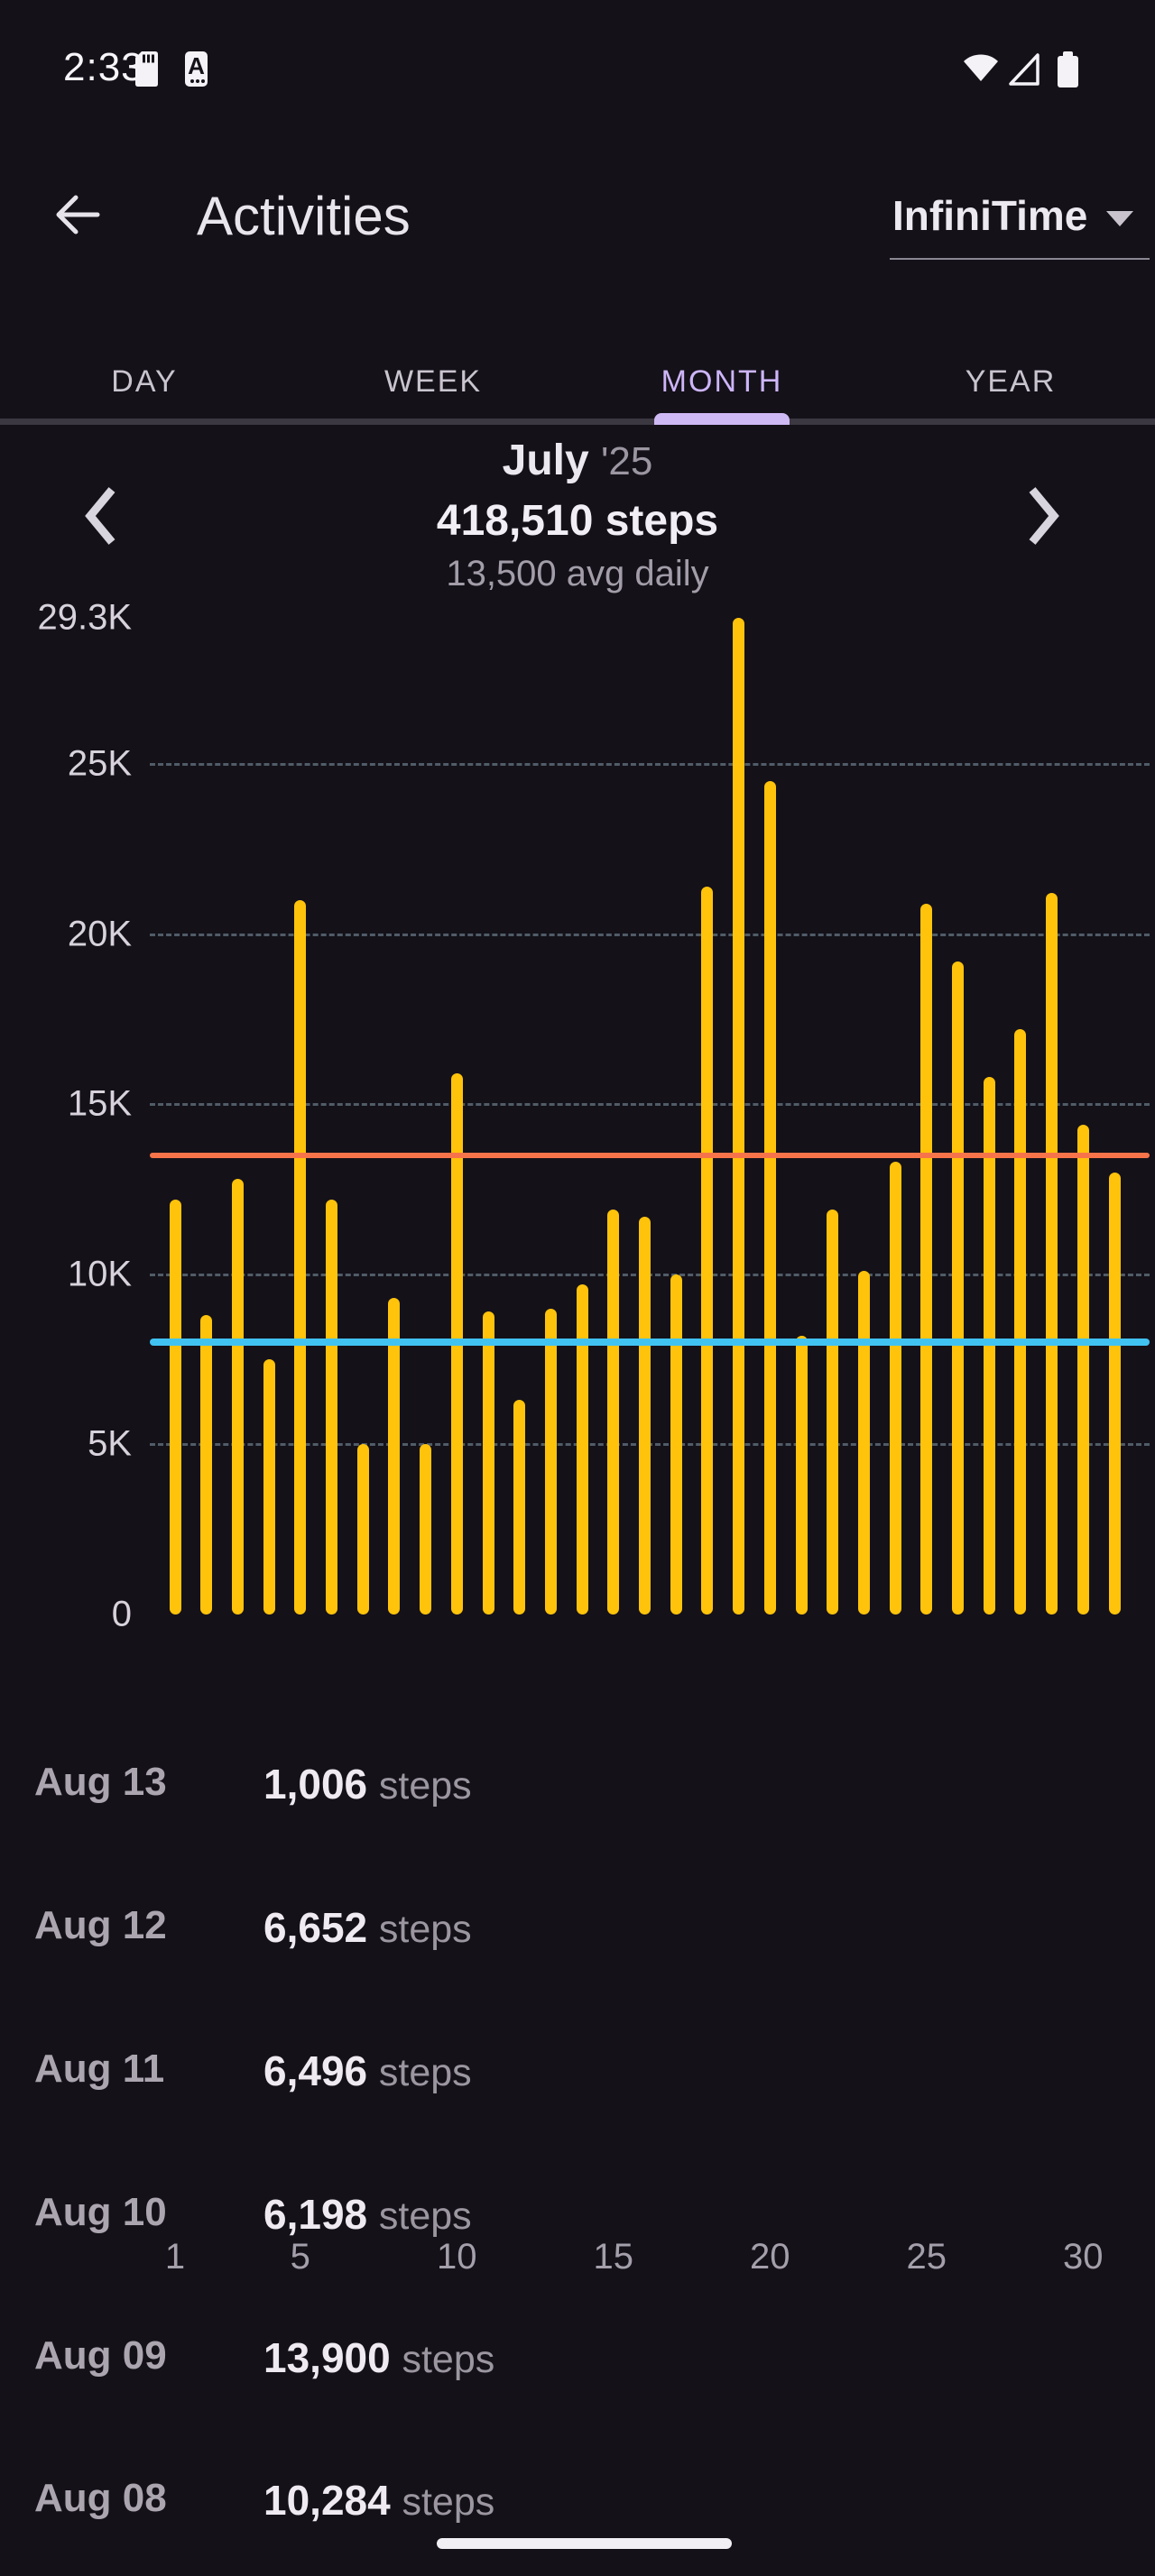  What do you see at coordinates (722, 361) in the screenshot?
I see `tab-month: MONTH` at bounding box center [722, 361].